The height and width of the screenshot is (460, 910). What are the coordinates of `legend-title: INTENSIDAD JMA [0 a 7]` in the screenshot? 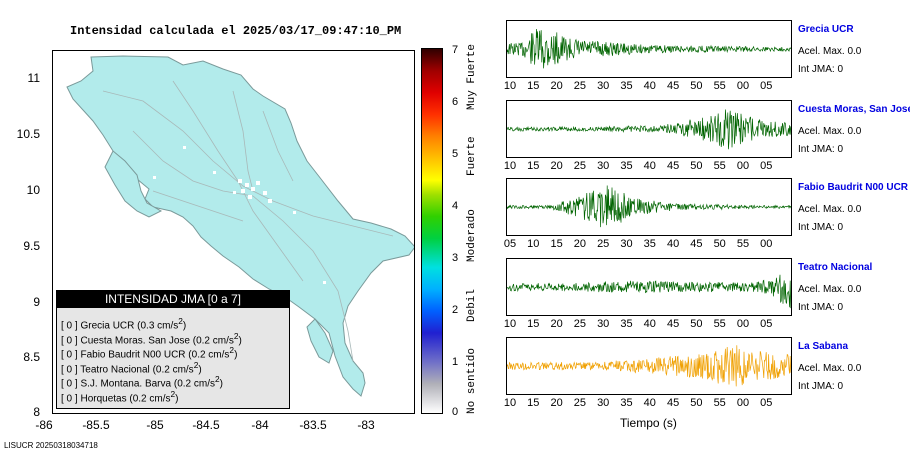 It's located at (173, 299).